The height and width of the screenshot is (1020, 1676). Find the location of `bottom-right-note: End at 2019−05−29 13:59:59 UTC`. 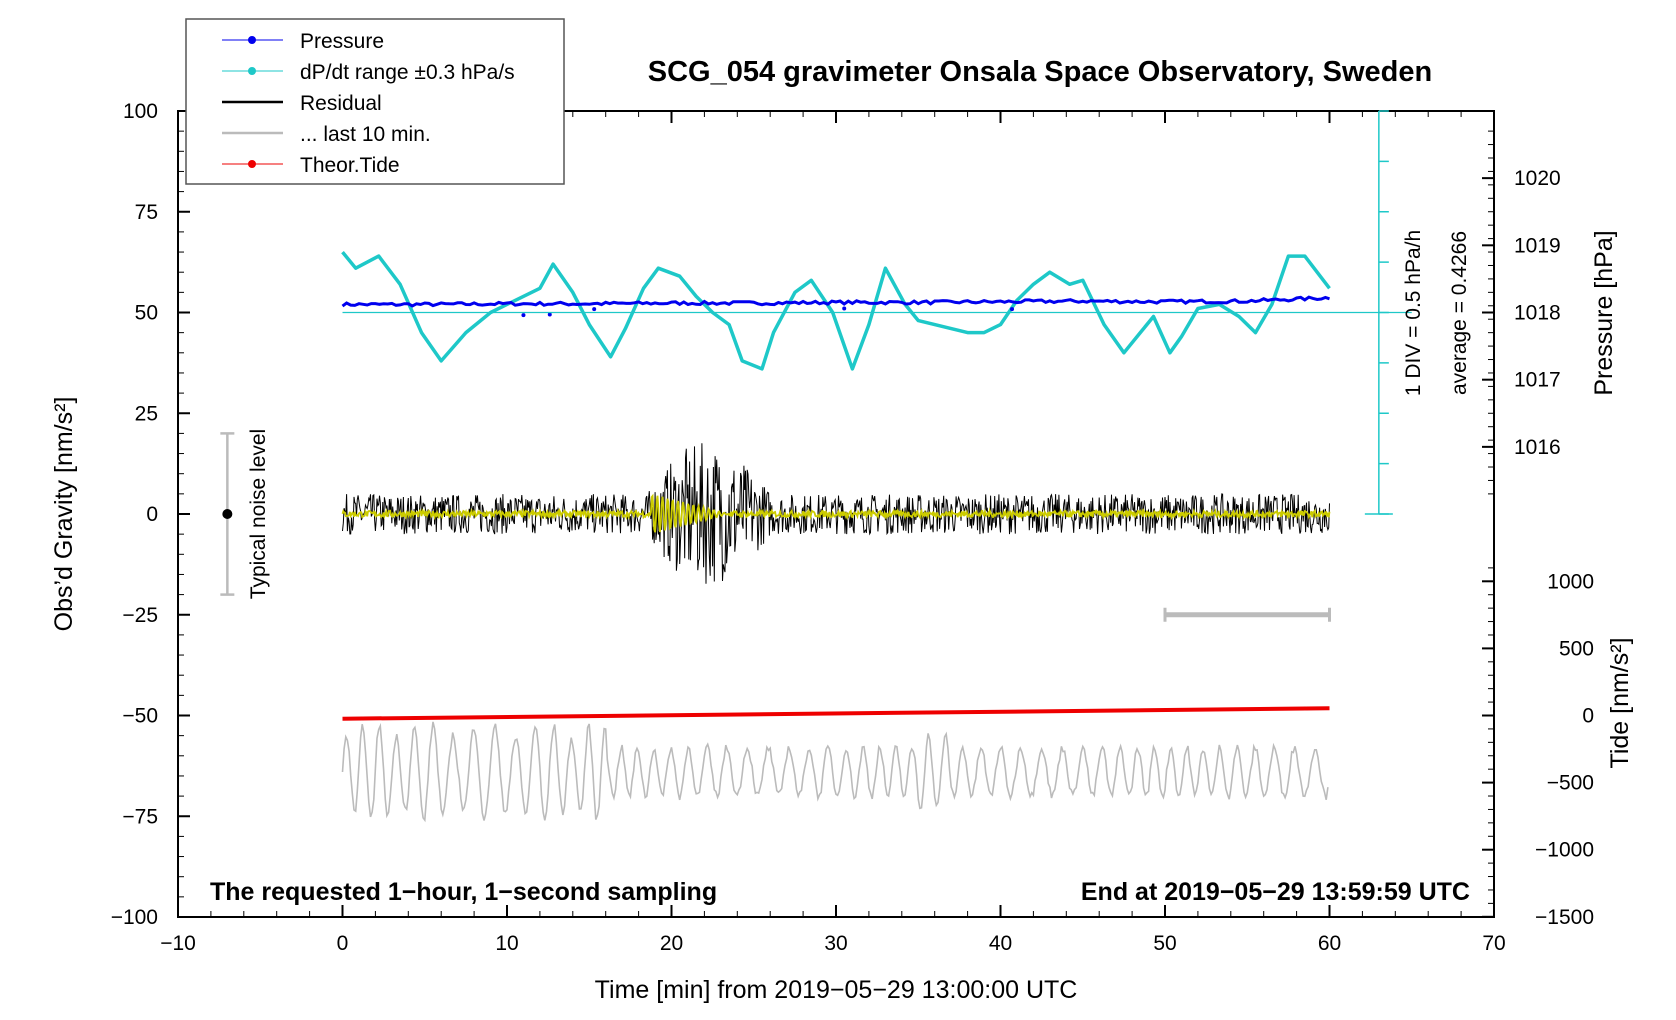

bottom-right-note: End at 2019−05−29 13:59:59 UTC is located at coordinates (1275, 892).